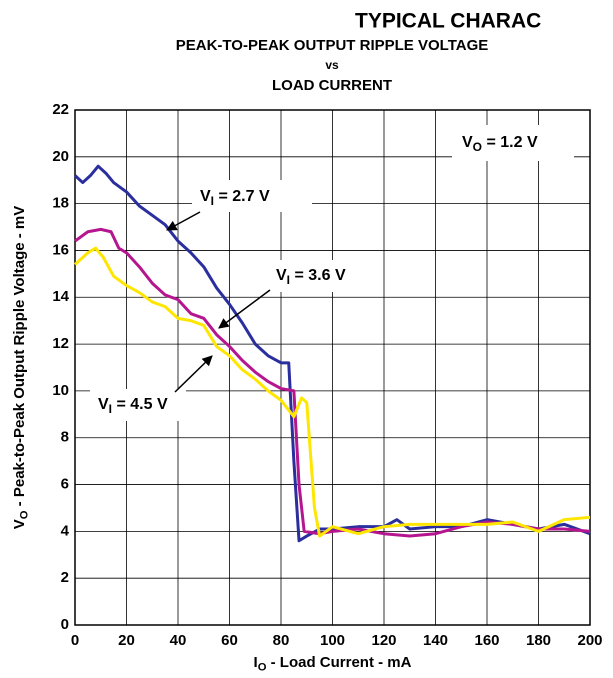  Describe the element at coordinates (332, 85) in the screenshot. I see `chart-subtitle: LOAD CURRENT` at that location.